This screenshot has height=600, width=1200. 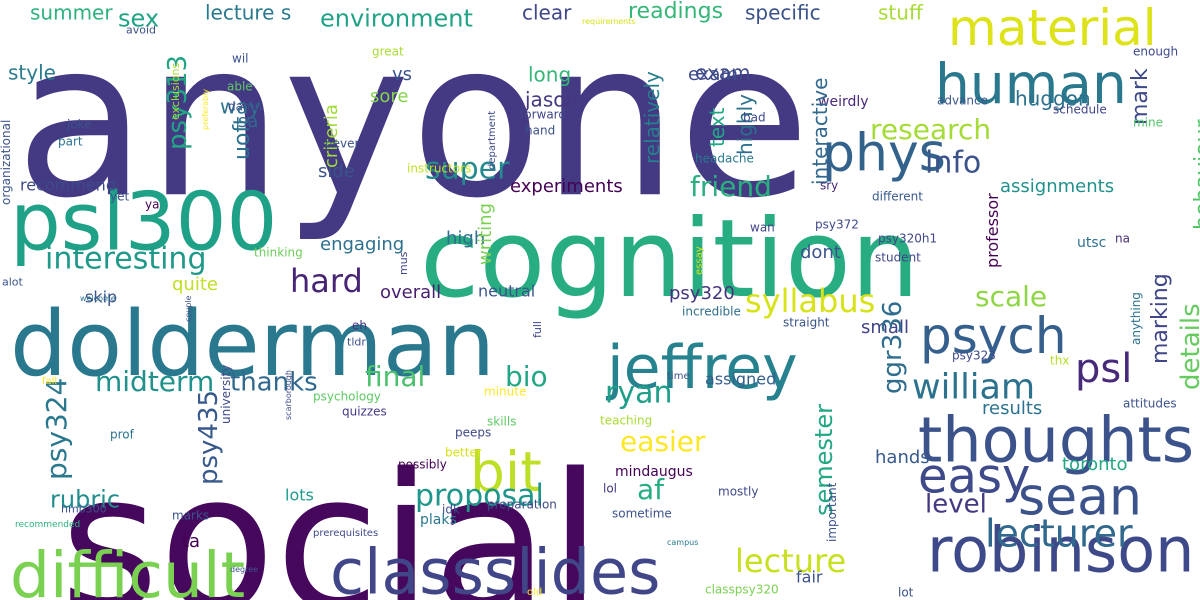 What do you see at coordinates (98, 298) in the screenshot?
I see `word-welcome: welcome` at bounding box center [98, 298].